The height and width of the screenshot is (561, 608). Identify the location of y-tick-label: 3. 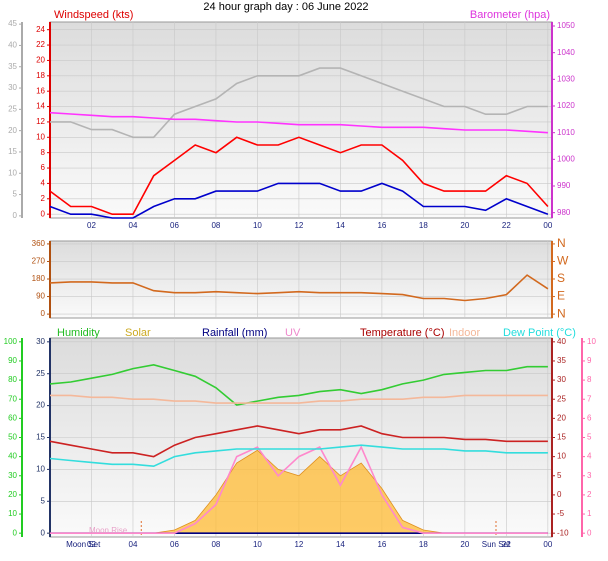
(589, 475).